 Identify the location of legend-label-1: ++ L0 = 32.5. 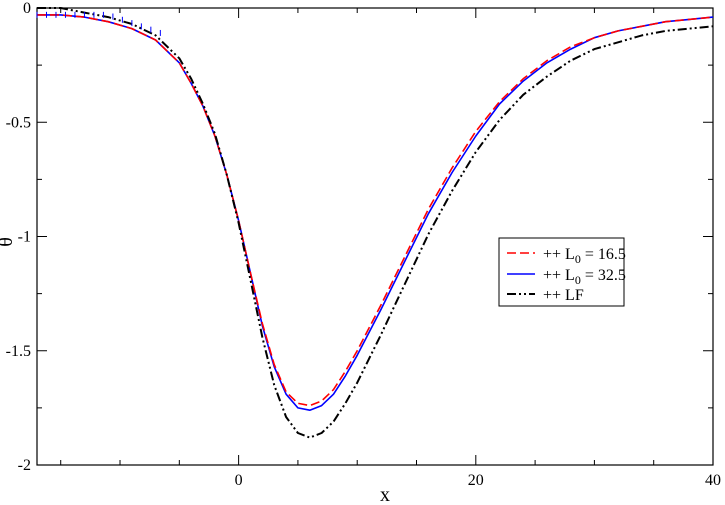
(584, 277).